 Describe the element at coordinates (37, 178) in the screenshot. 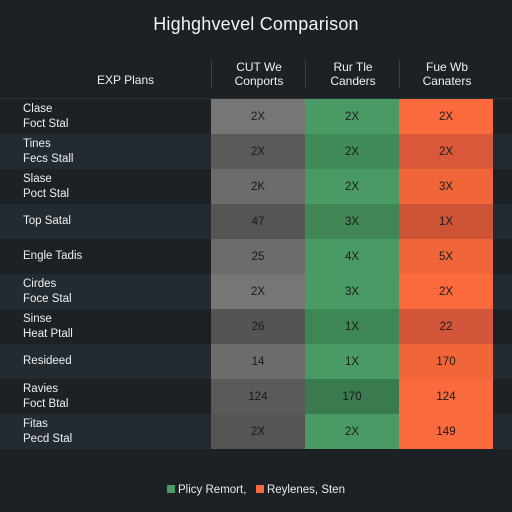

I see `row-label-line1: Slase` at that location.